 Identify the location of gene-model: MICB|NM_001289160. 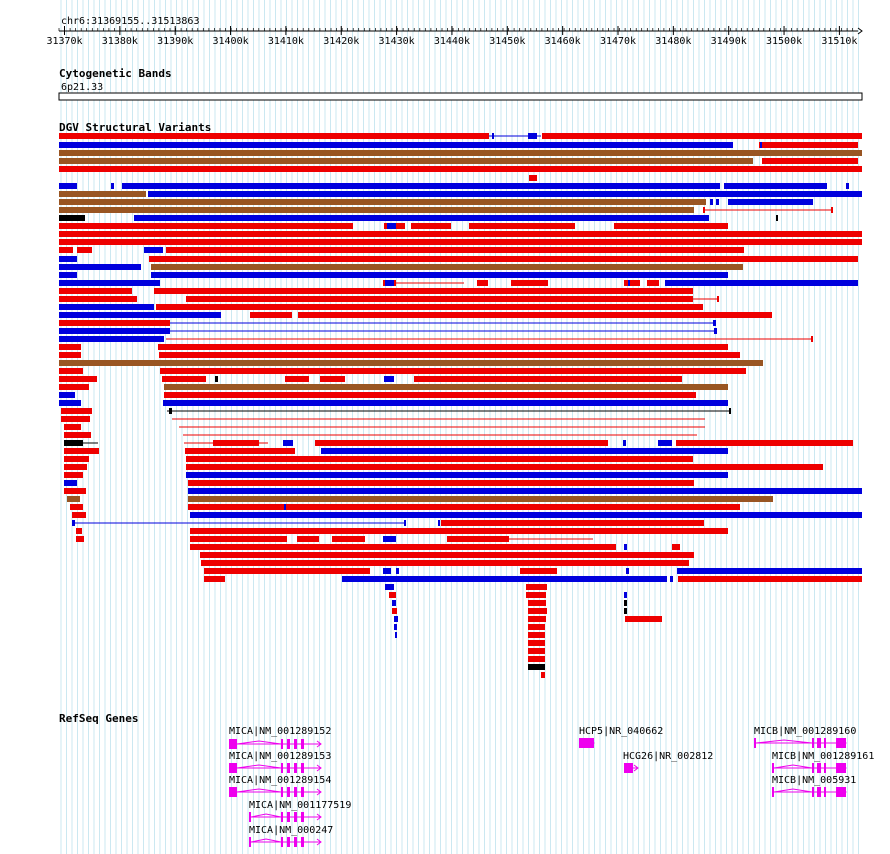
(805, 737).